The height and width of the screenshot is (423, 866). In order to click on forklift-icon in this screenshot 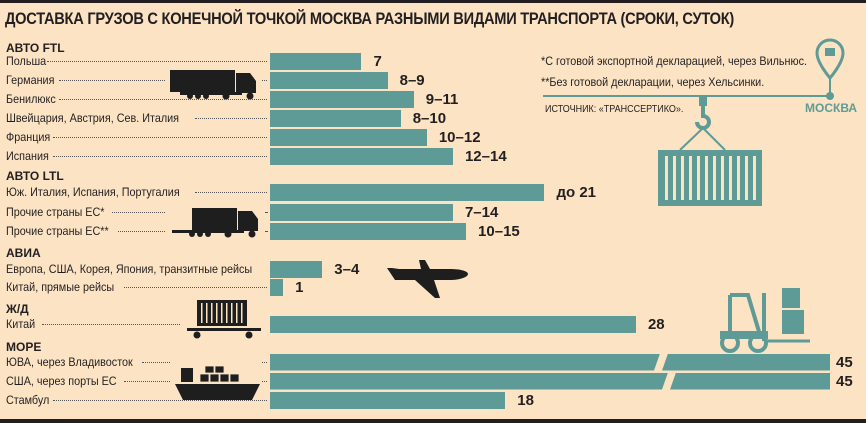, I will do `click(765, 320)`.